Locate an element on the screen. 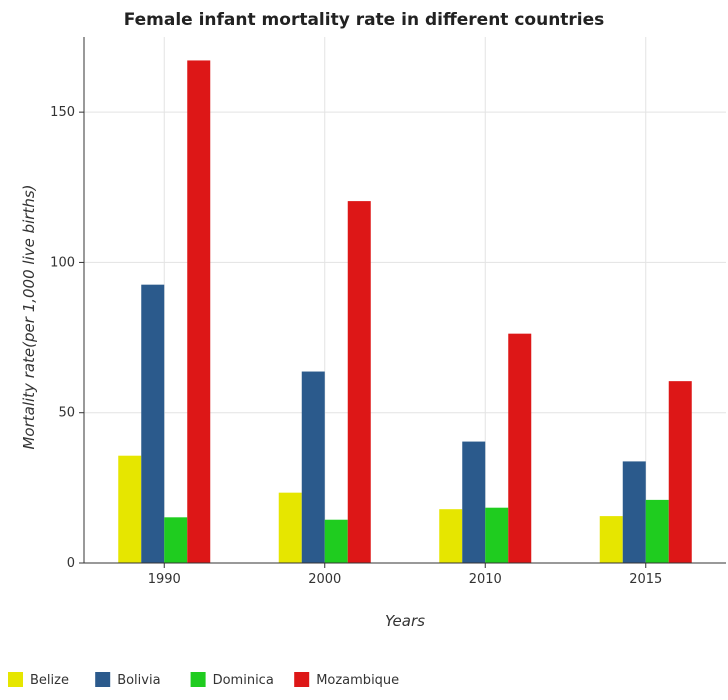  bar-belize-2000 is located at coordinates (290, 527).